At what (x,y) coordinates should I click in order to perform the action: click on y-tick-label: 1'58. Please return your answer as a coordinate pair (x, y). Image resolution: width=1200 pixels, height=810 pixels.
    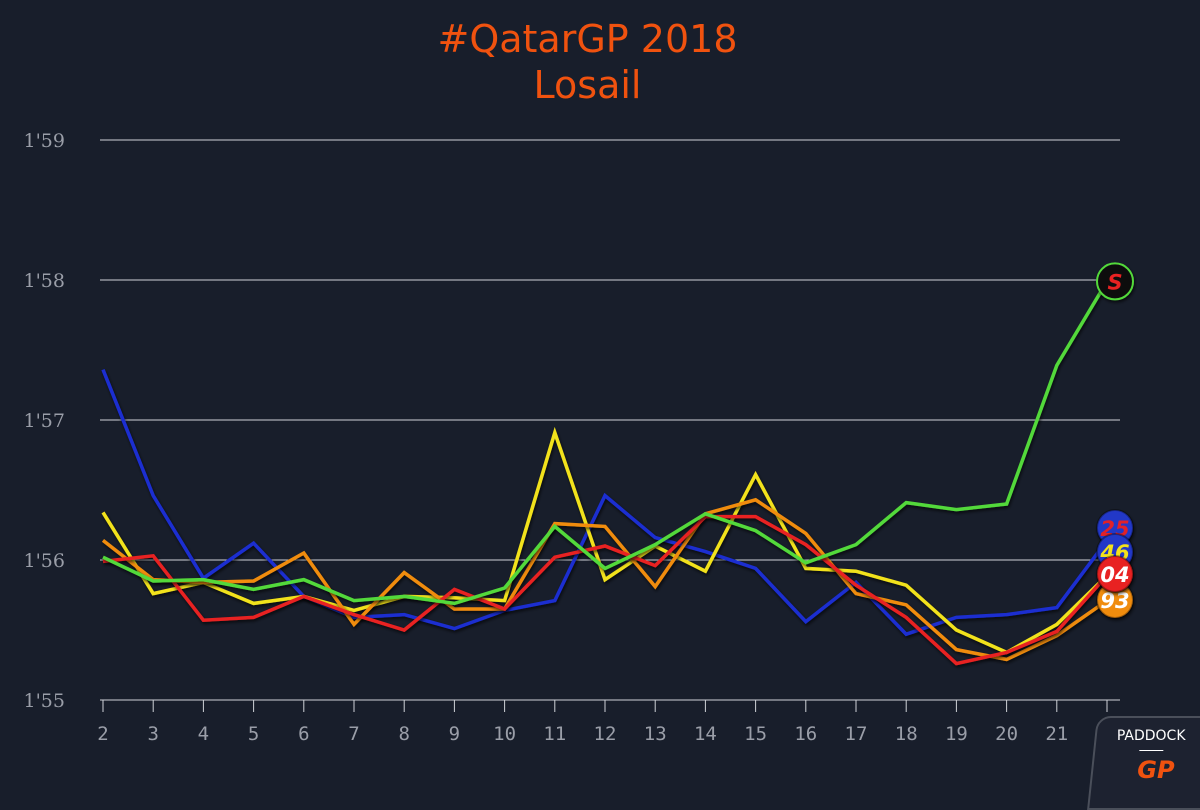
    Looking at the image, I should click on (45, 281).